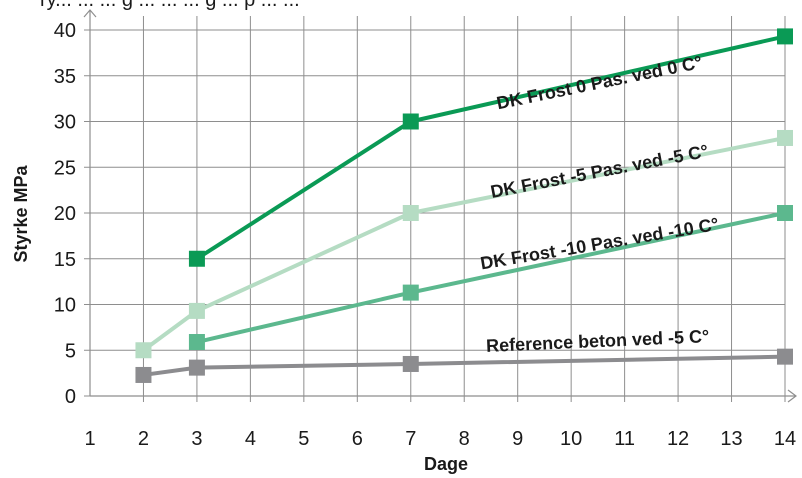 This screenshot has width=802, height=478. Describe the element at coordinates (65, 260) in the screenshot. I see `y-tick-label: 15` at that location.